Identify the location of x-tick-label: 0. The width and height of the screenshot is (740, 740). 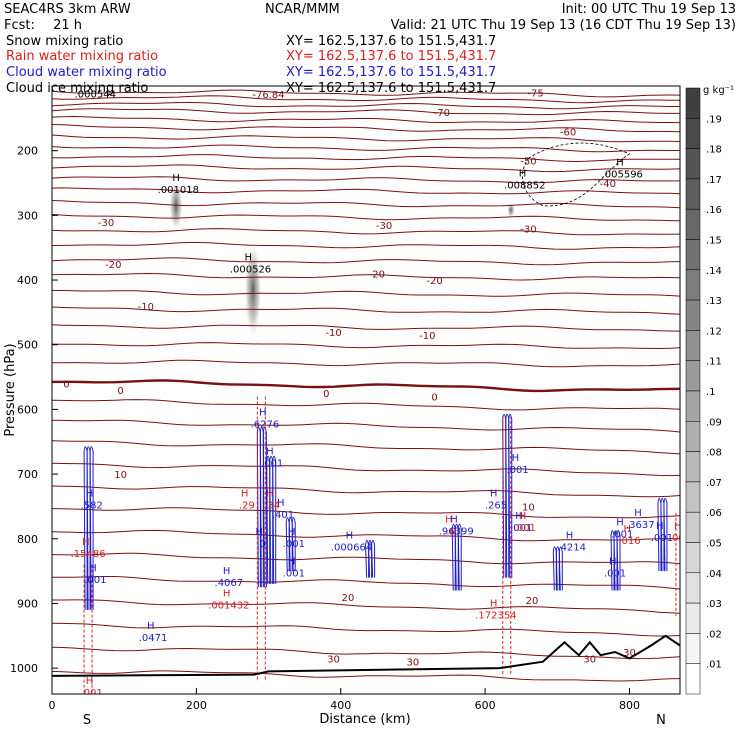
(52, 705).